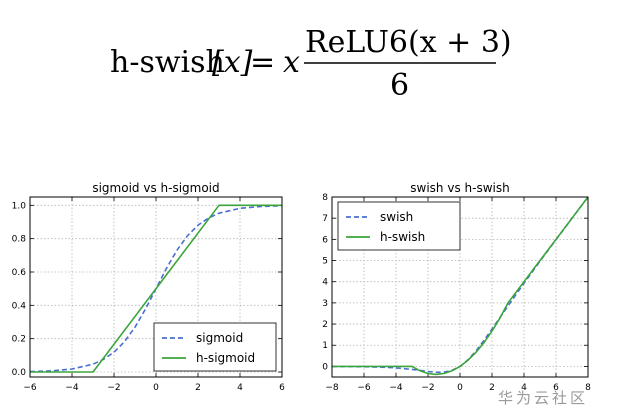 The image size is (620, 418). What do you see at coordinates (325, 283) in the screenshot?
I see `y-tick-label: 4` at bounding box center [325, 283].